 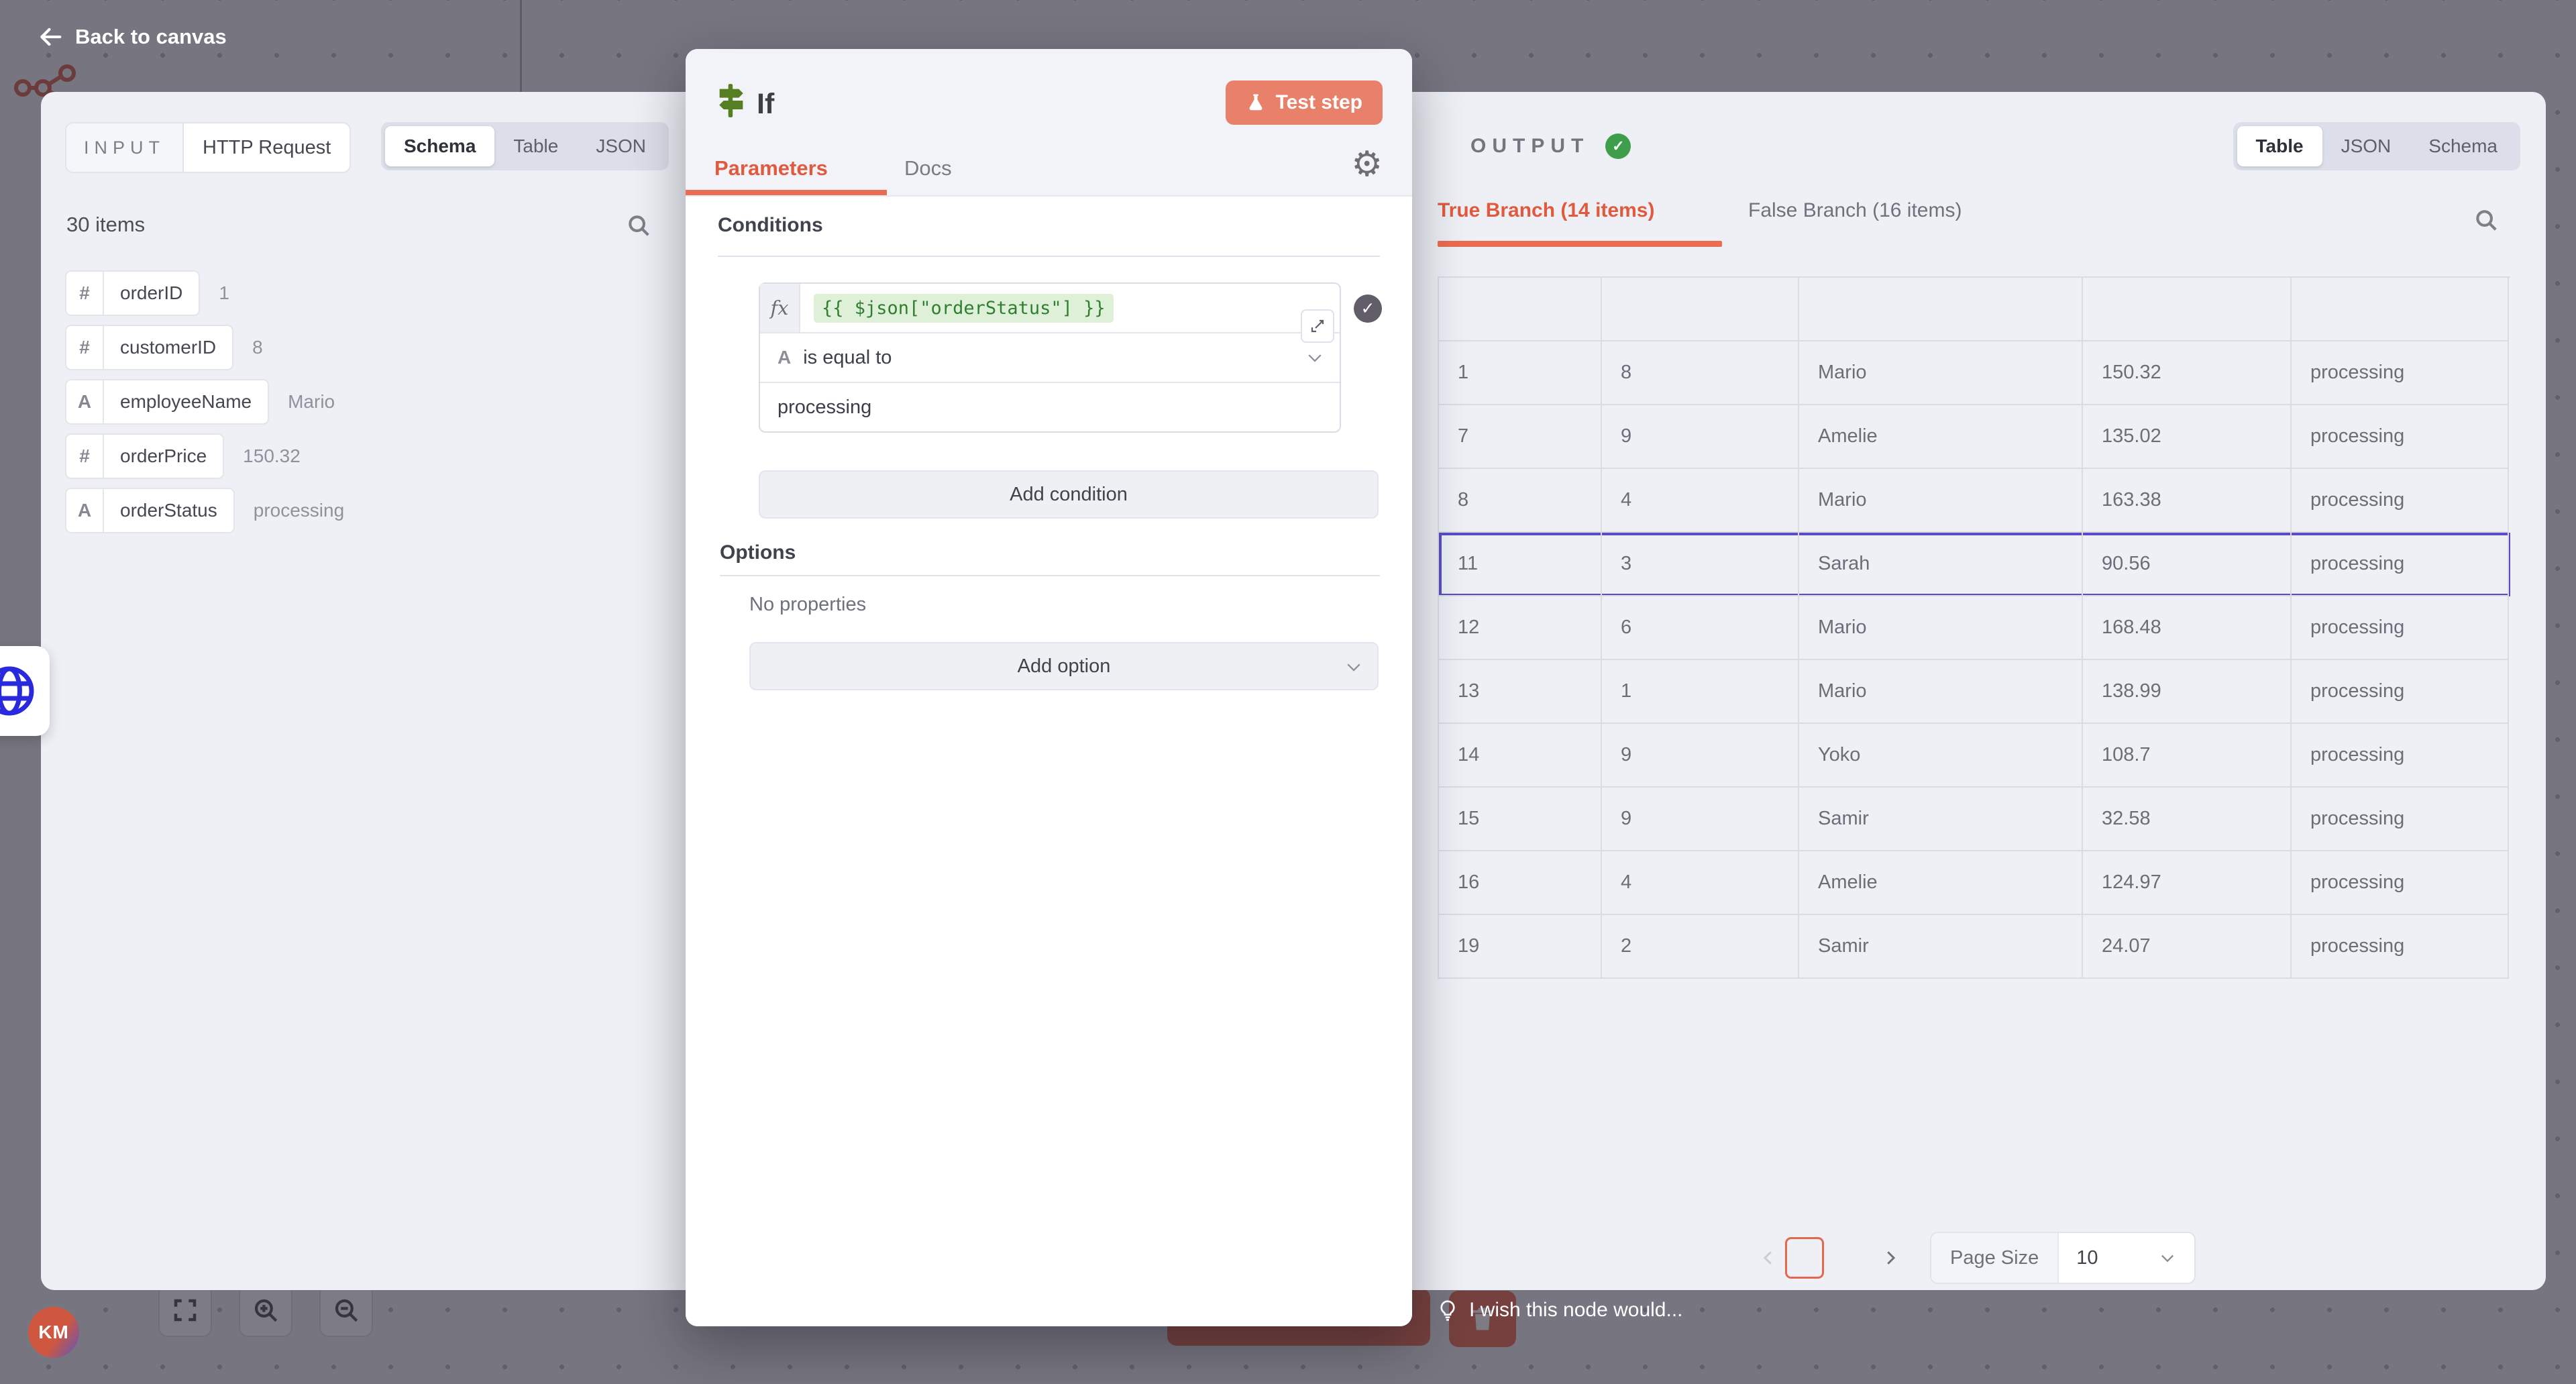 What do you see at coordinates (1829, 1258) in the screenshot?
I see `page-list` at bounding box center [1829, 1258].